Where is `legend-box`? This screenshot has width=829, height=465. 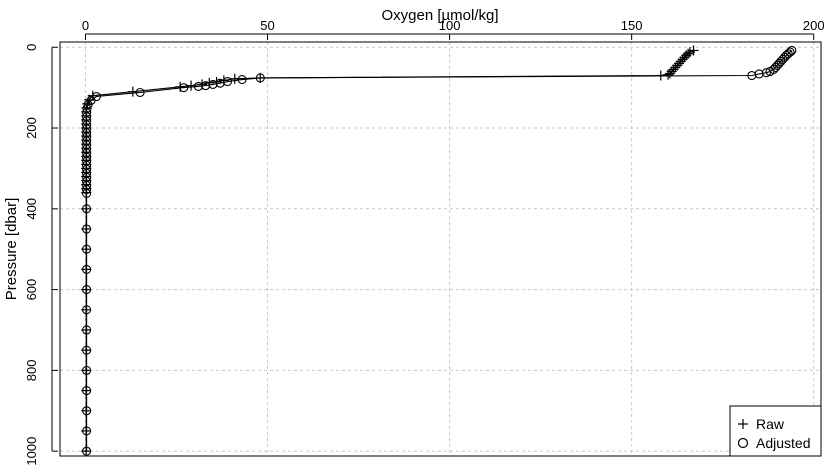
legend-box is located at coordinates (775, 431).